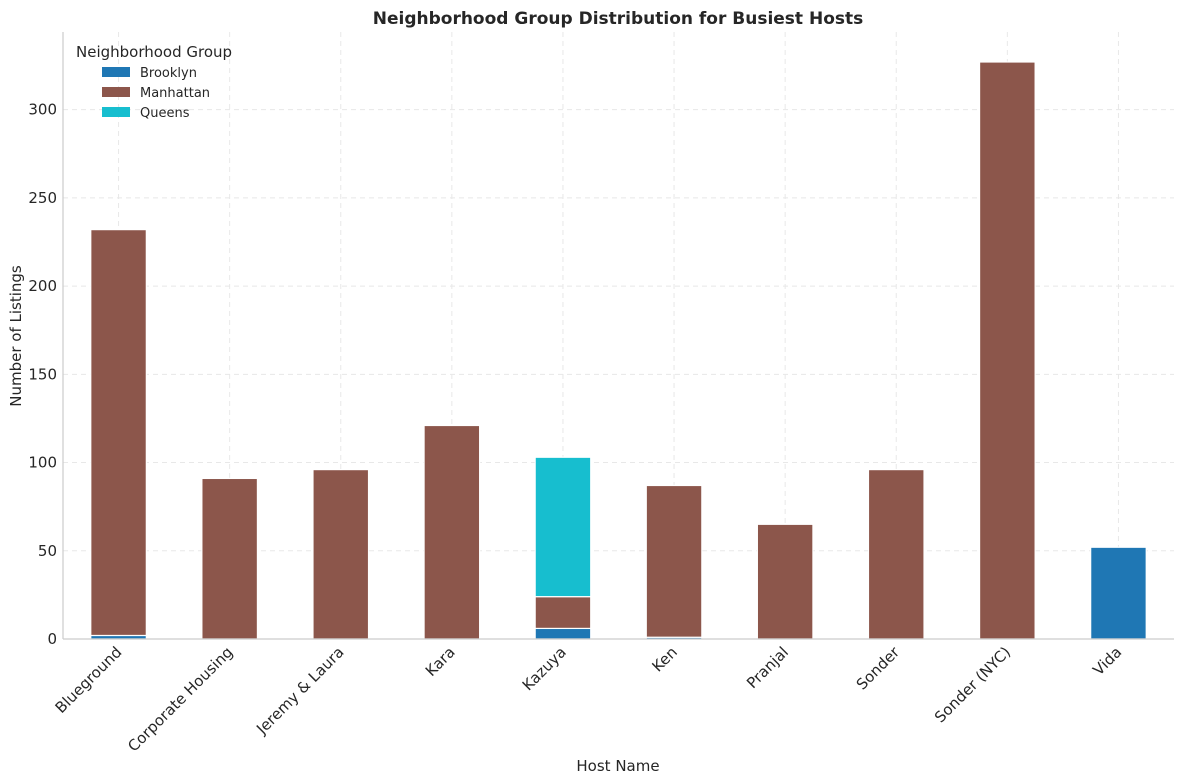 Image resolution: width=1184 pixels, height=784 pixels. I want to click on x-tick-label: Sonder (NYC), so click(972, 684).